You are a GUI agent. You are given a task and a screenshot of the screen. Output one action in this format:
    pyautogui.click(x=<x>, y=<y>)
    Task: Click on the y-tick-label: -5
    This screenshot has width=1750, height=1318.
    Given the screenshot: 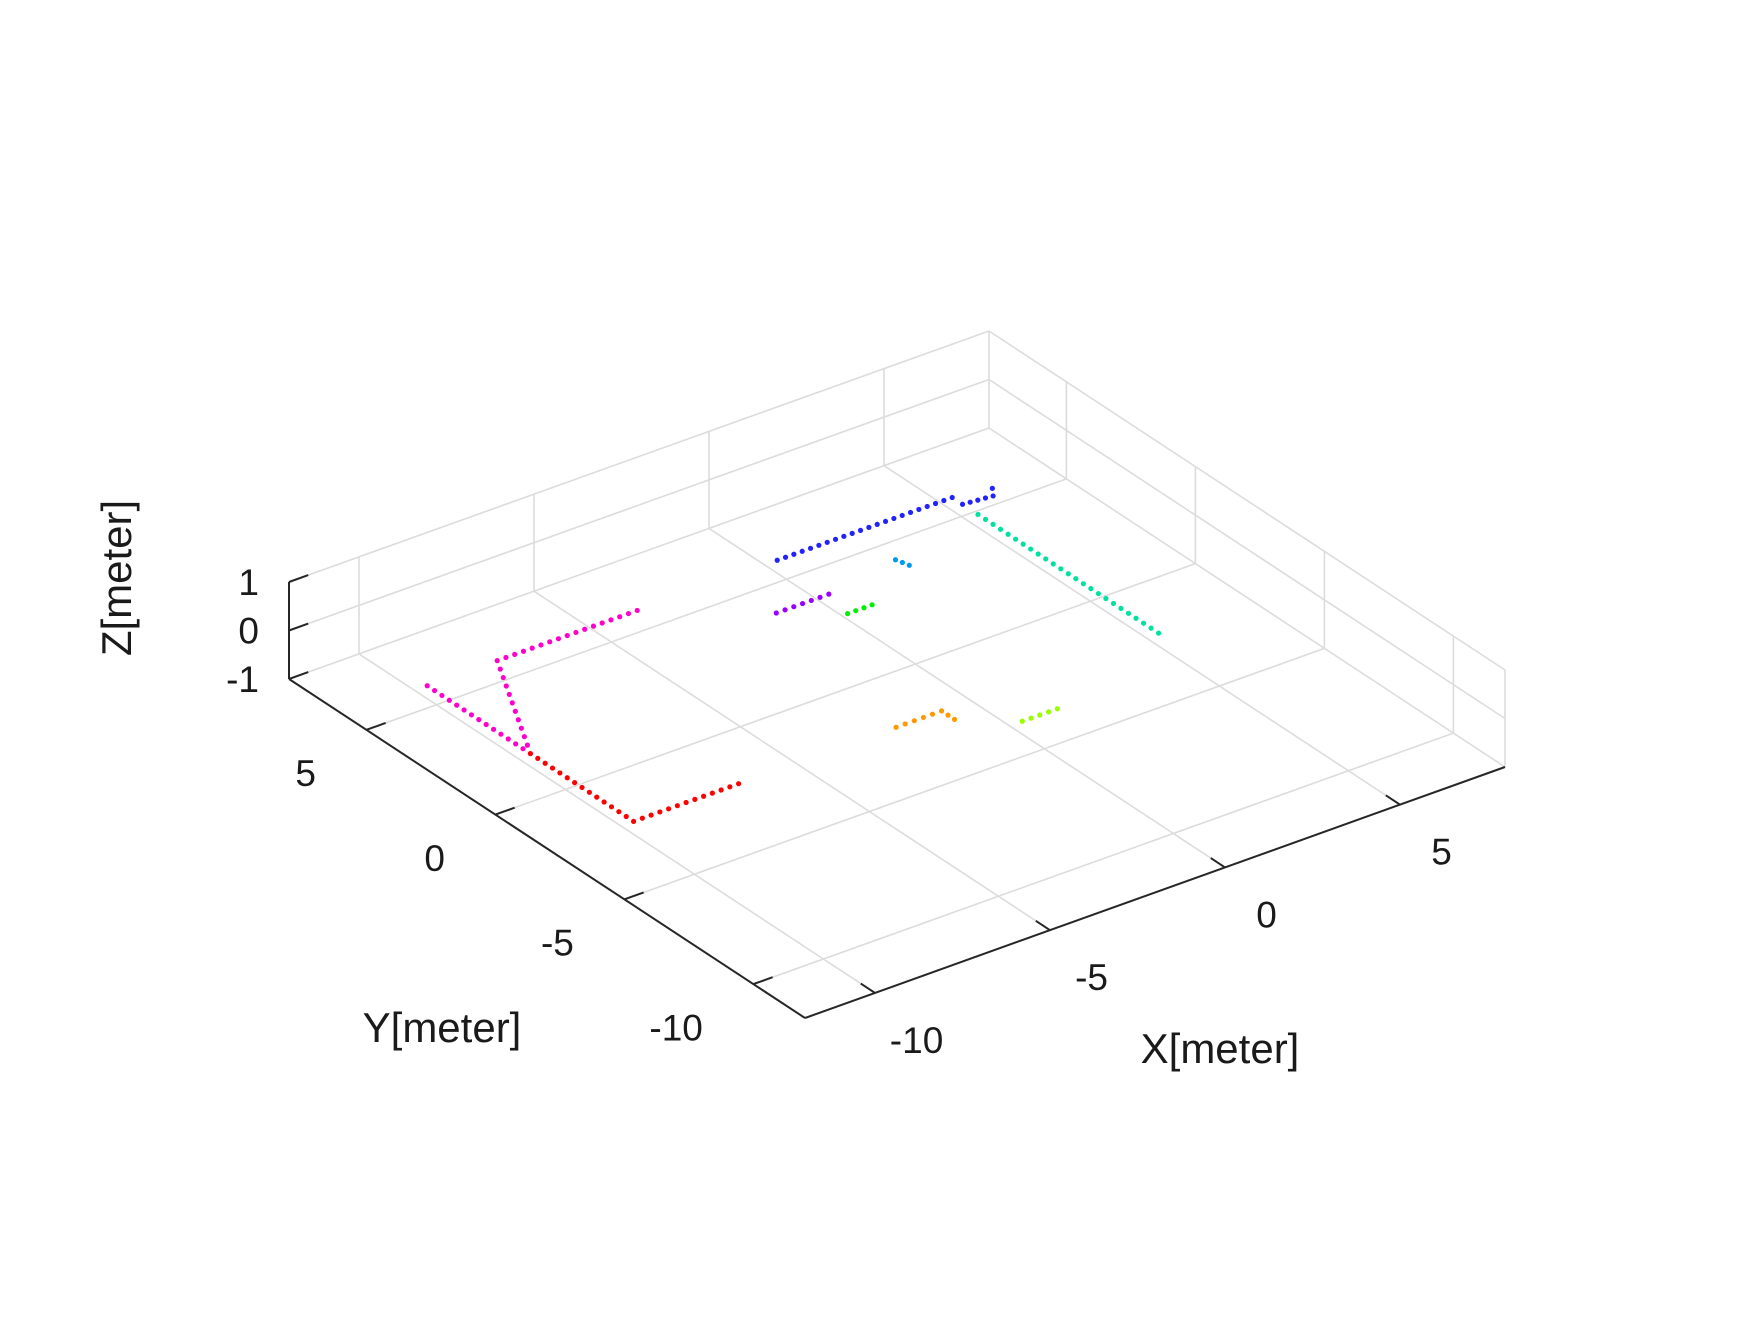 What is the action you would take?
    pyautogui.click(x=557, y=943)
    